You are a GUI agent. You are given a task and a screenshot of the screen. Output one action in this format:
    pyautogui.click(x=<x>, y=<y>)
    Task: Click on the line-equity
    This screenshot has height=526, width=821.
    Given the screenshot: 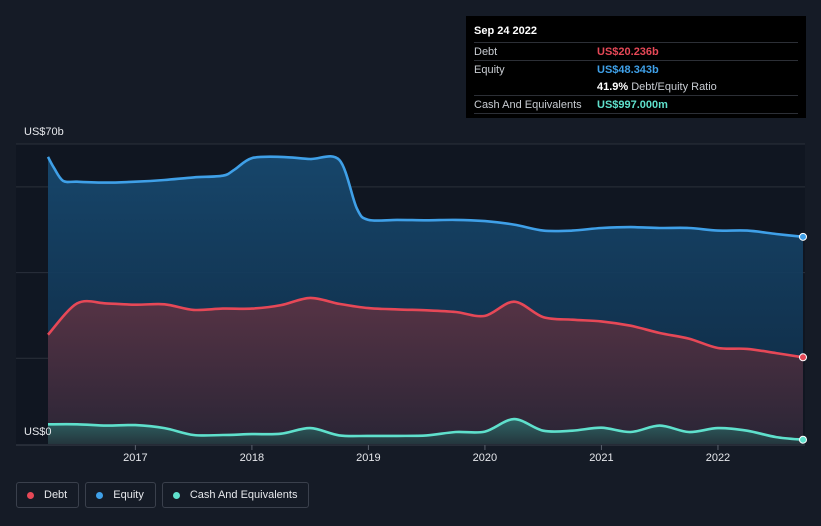 What is the action you would take?
    pyautogui.click(x=425, y=196)
    